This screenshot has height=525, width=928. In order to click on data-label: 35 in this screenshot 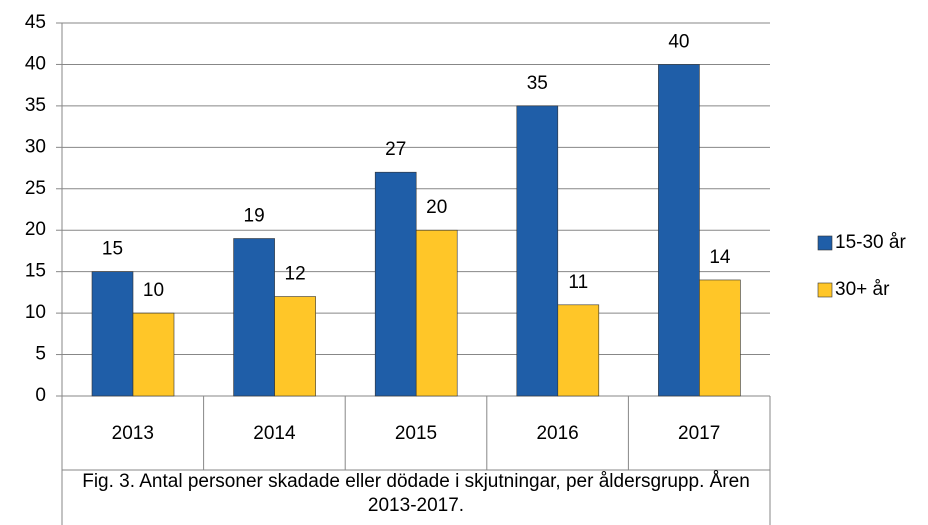, I will do `click(537, 83)`.